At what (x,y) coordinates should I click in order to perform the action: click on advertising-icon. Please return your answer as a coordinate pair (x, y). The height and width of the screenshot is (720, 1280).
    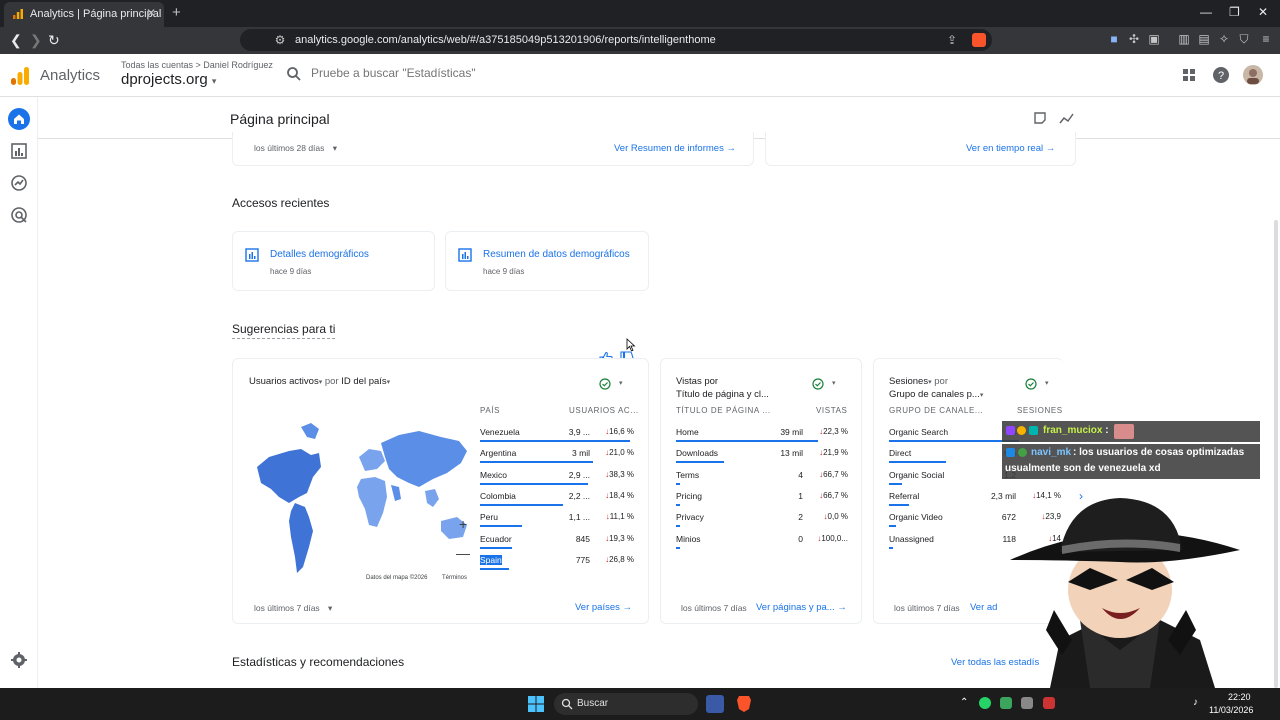
    Looking at the image, I should click on (19, 215).